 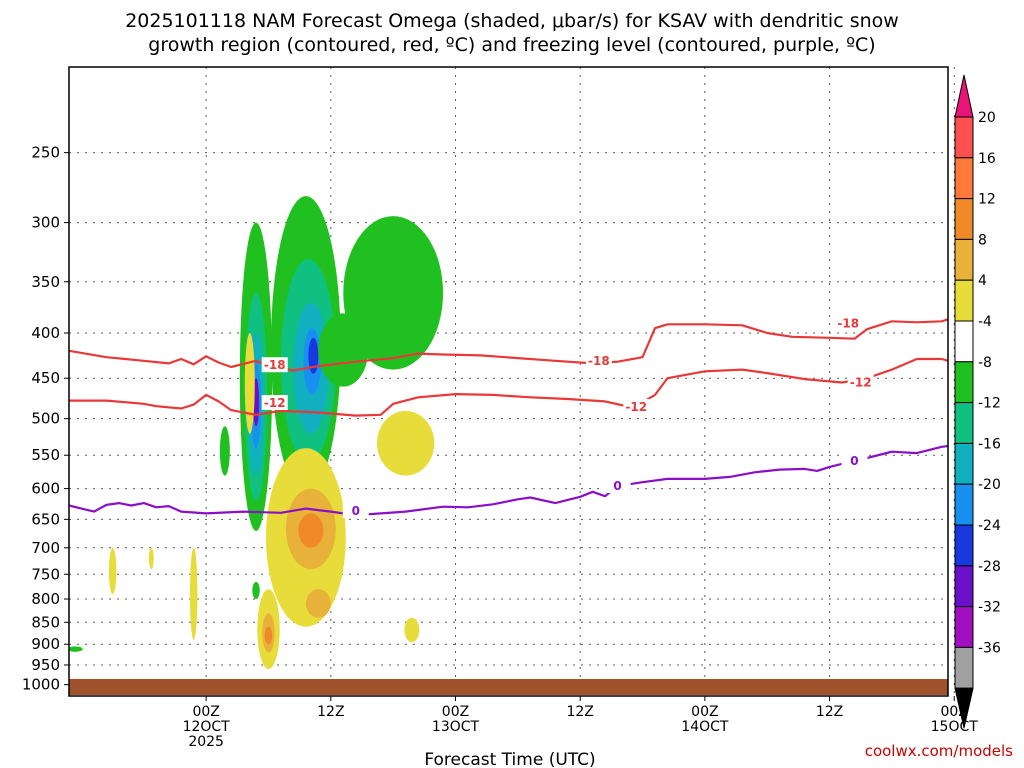 What do you see at coordinates (45, 519) in the screenshot?
I see `y-tick-label: 650` at bounding box center [45, 519].